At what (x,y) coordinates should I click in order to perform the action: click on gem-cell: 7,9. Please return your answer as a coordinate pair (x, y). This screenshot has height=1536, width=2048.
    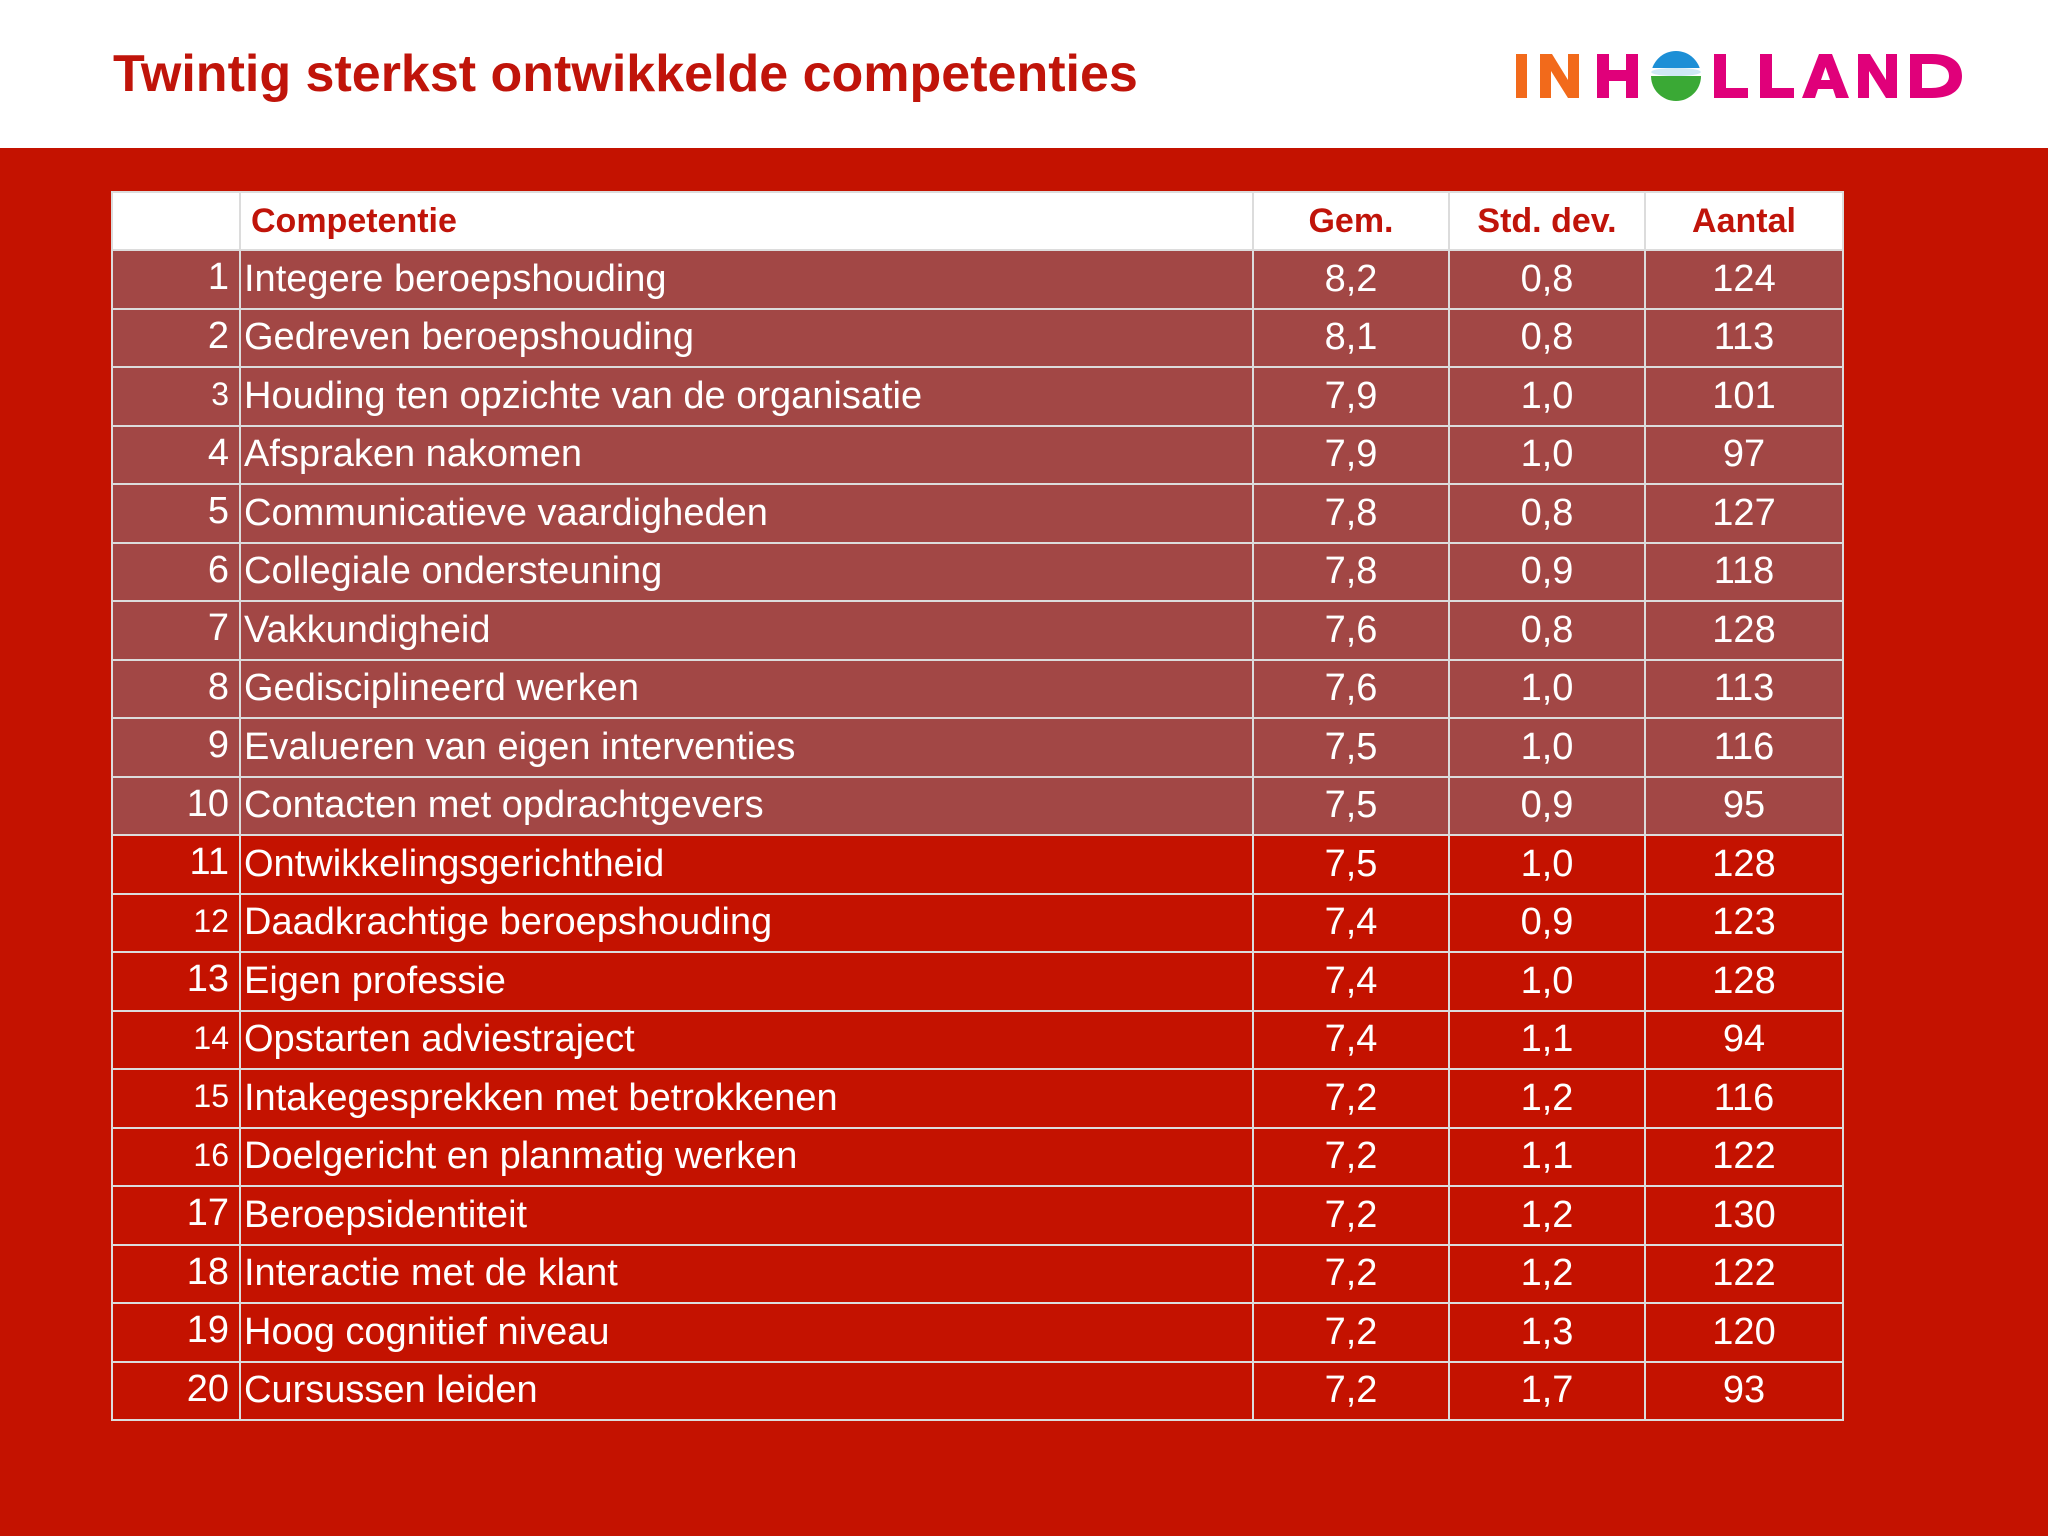
    Looking at the image, I should click on (1351, 454).